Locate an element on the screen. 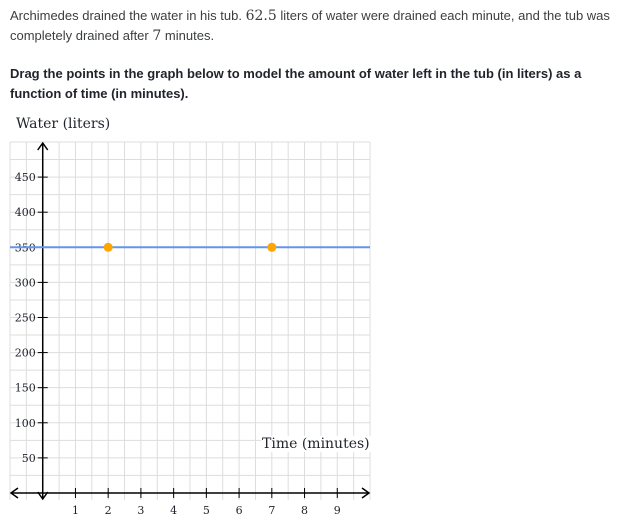  y-tick-label: 50 is located at coordinates (29, 458).